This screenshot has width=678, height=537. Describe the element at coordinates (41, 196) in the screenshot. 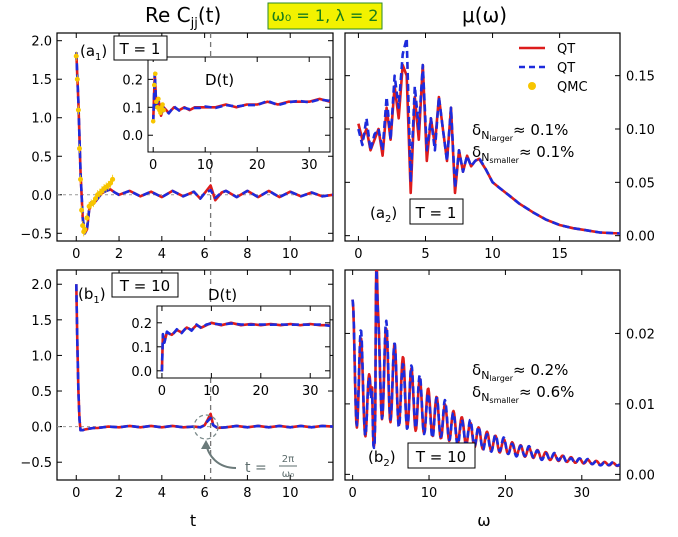

I see `a1-ytick-label: 0.0` at that location.